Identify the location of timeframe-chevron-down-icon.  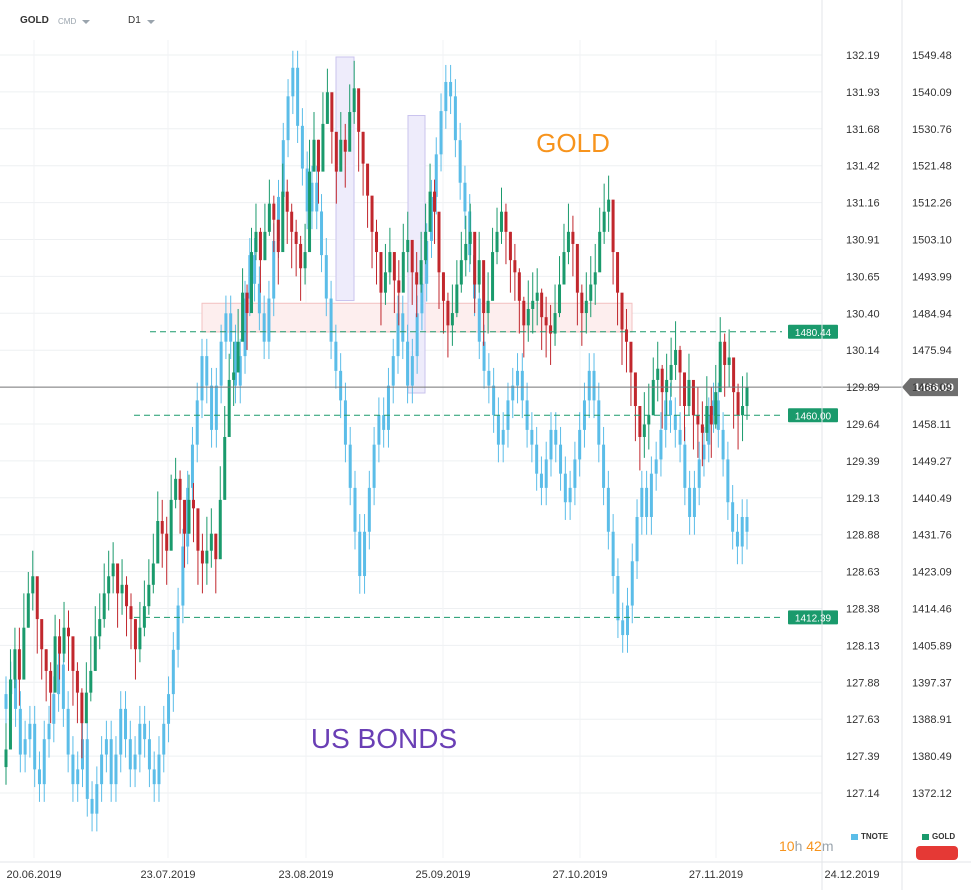
(151, 22).